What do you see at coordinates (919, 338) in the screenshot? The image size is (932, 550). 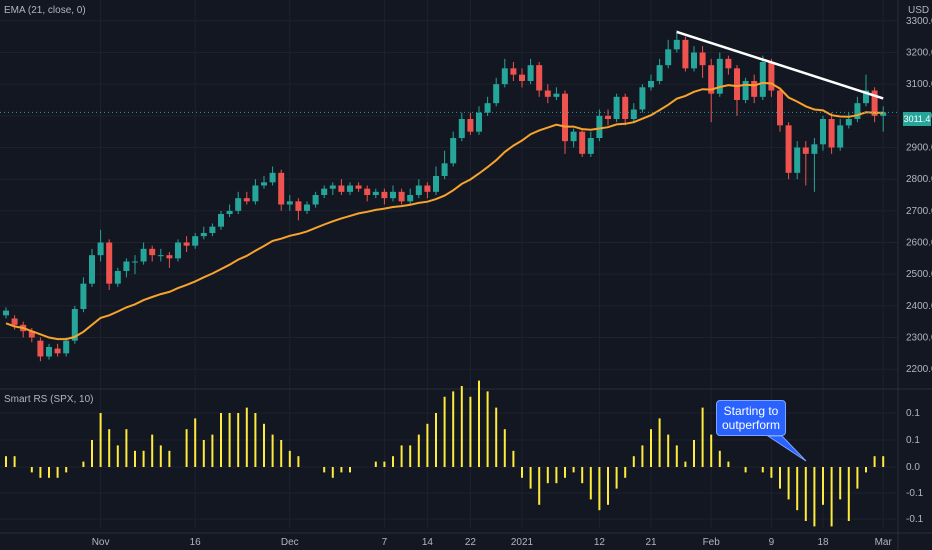 I see `y-tick-label: 2300.0` at bounding box center [919, 338].